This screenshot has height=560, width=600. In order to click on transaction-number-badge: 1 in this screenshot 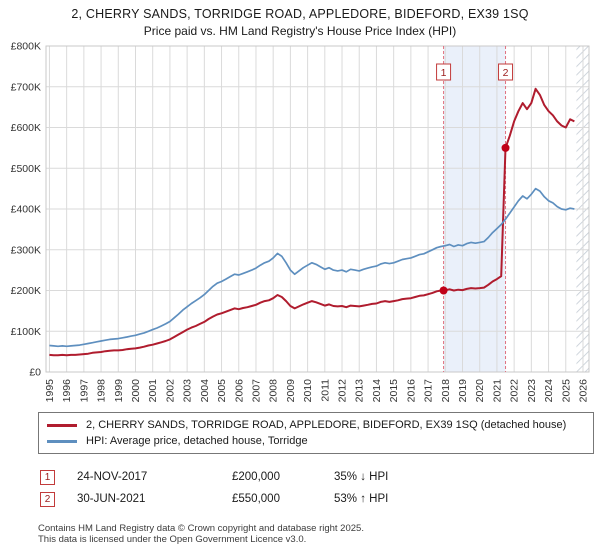, I will do `click(47, 477)`.